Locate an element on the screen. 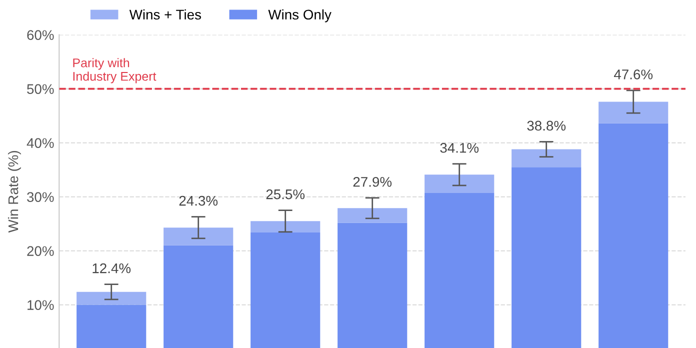 Image resolution: width=696 pixels, height=348 pixels. total-label: 27.9% is located at coordinates (372, 181).